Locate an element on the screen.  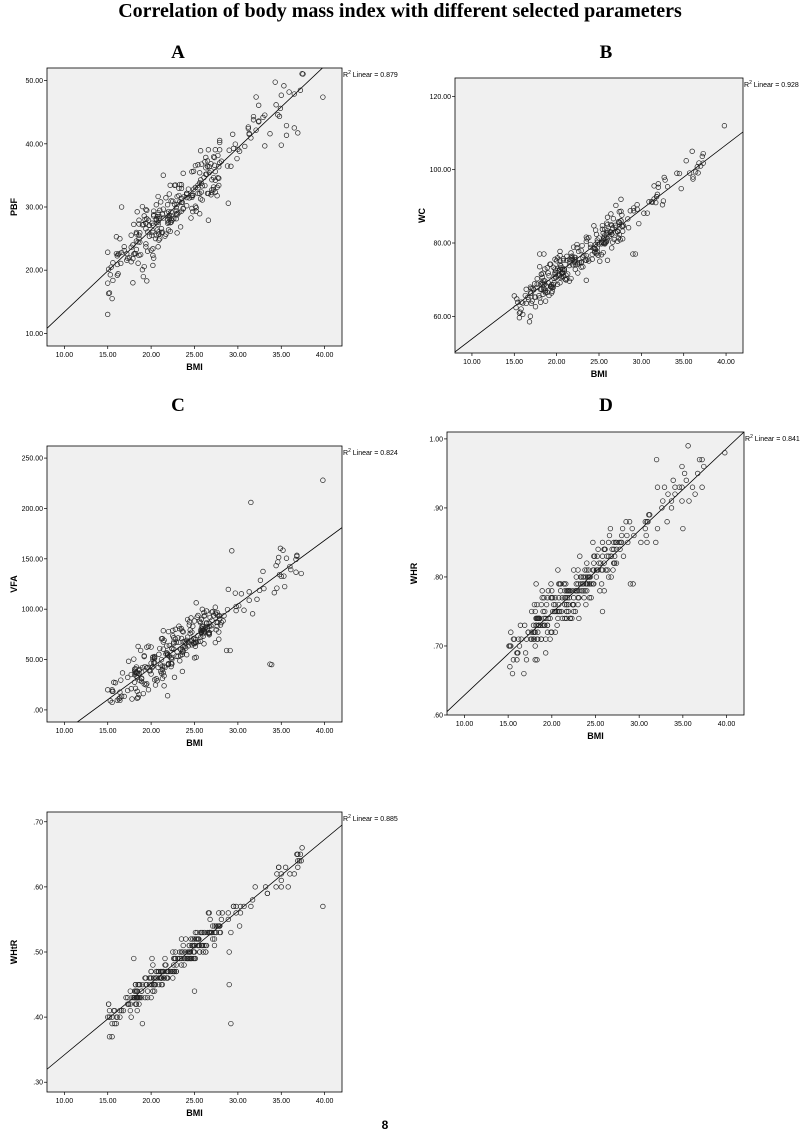
x-tick-label: 40.00 is located at coordinates (325, 1101).